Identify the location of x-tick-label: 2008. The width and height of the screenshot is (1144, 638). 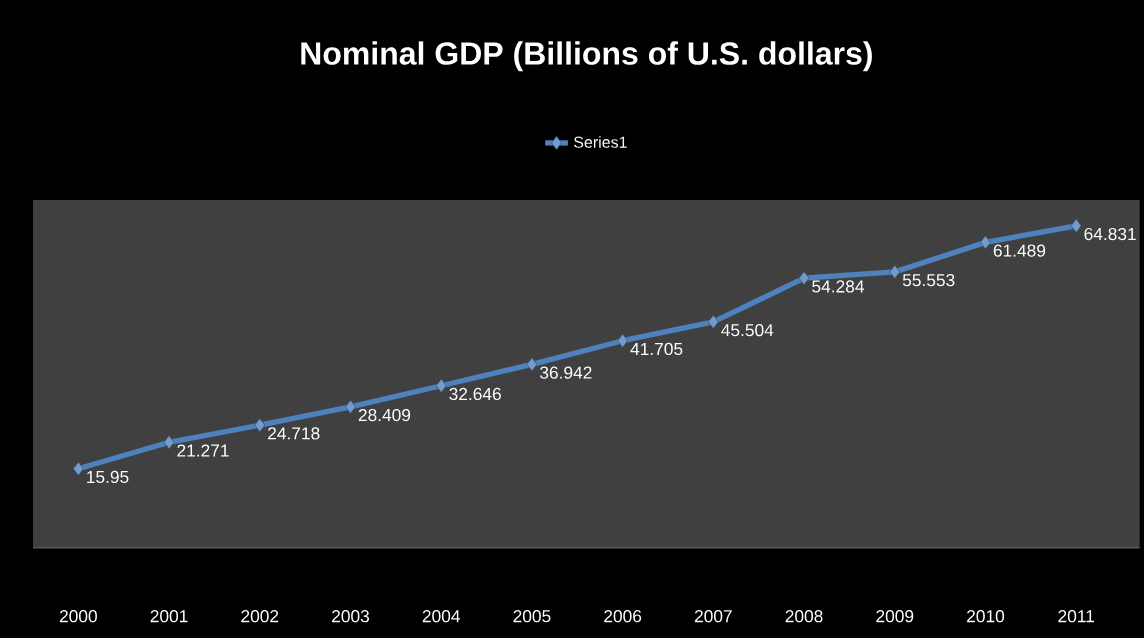
(804, 616).